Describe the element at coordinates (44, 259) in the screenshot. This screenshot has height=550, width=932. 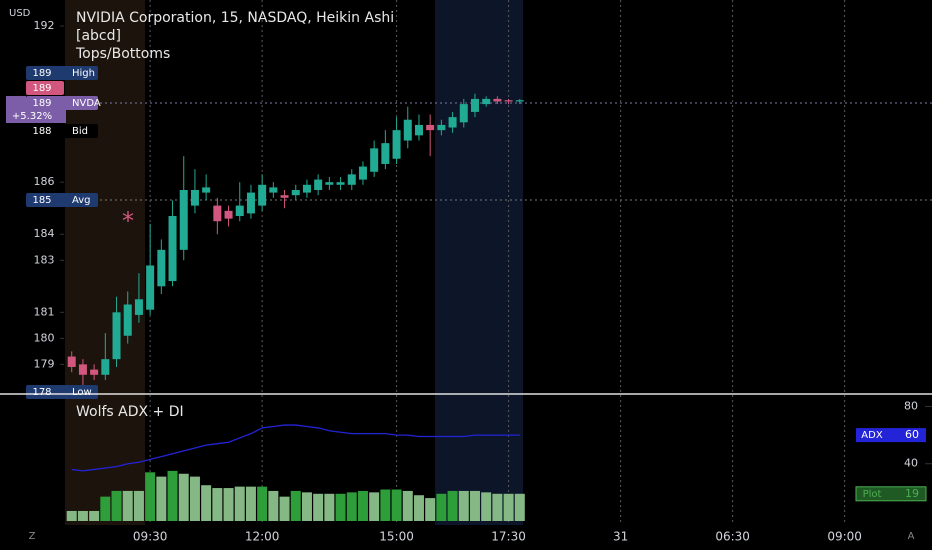
I see `y-tick-label: 183` at that location.